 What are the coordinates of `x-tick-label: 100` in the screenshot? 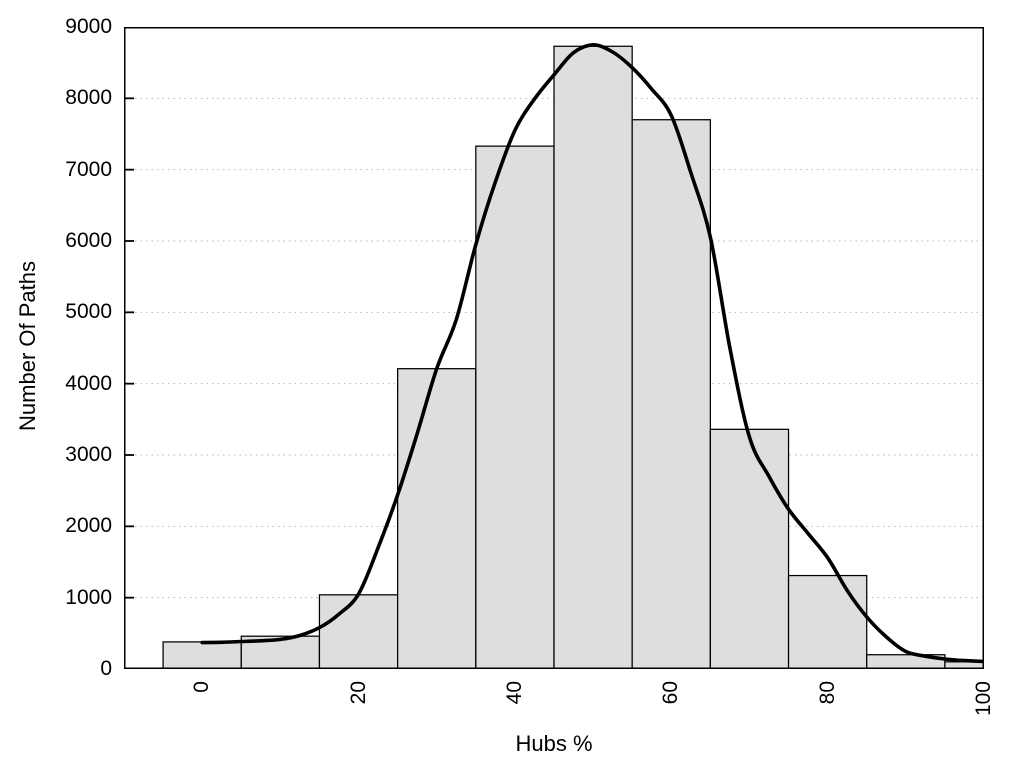 It's located at (983, 699).